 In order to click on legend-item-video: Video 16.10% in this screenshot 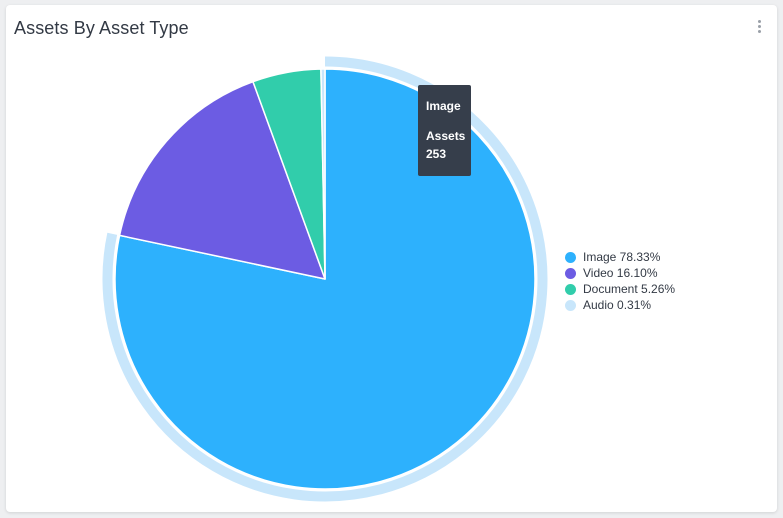, I will do `click(620, 273)`.